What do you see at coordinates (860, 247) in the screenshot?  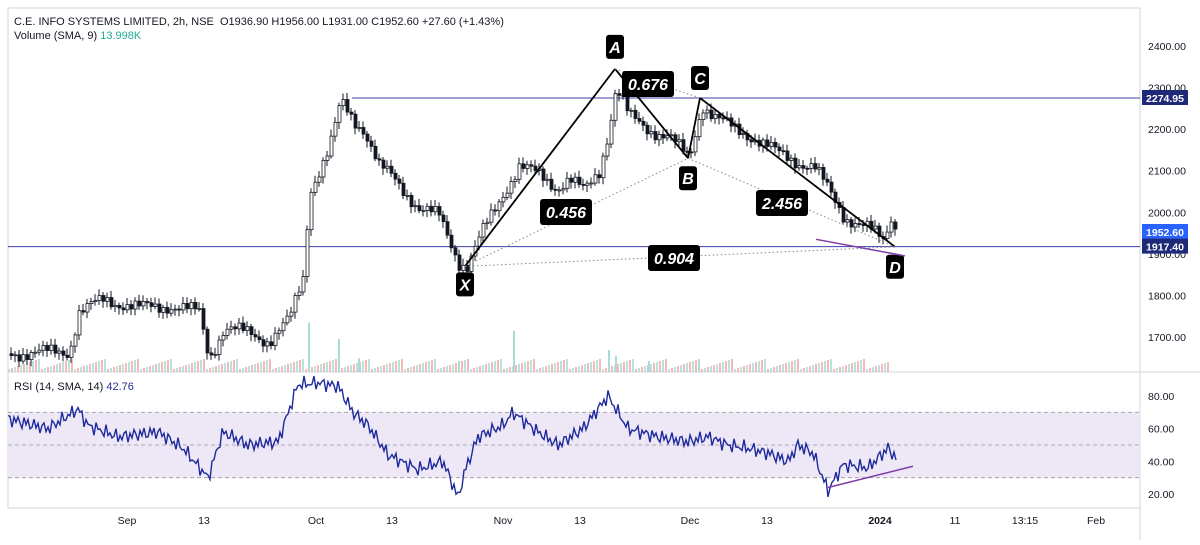 I see `price-divergence-line` at bounding box center [860, 247].